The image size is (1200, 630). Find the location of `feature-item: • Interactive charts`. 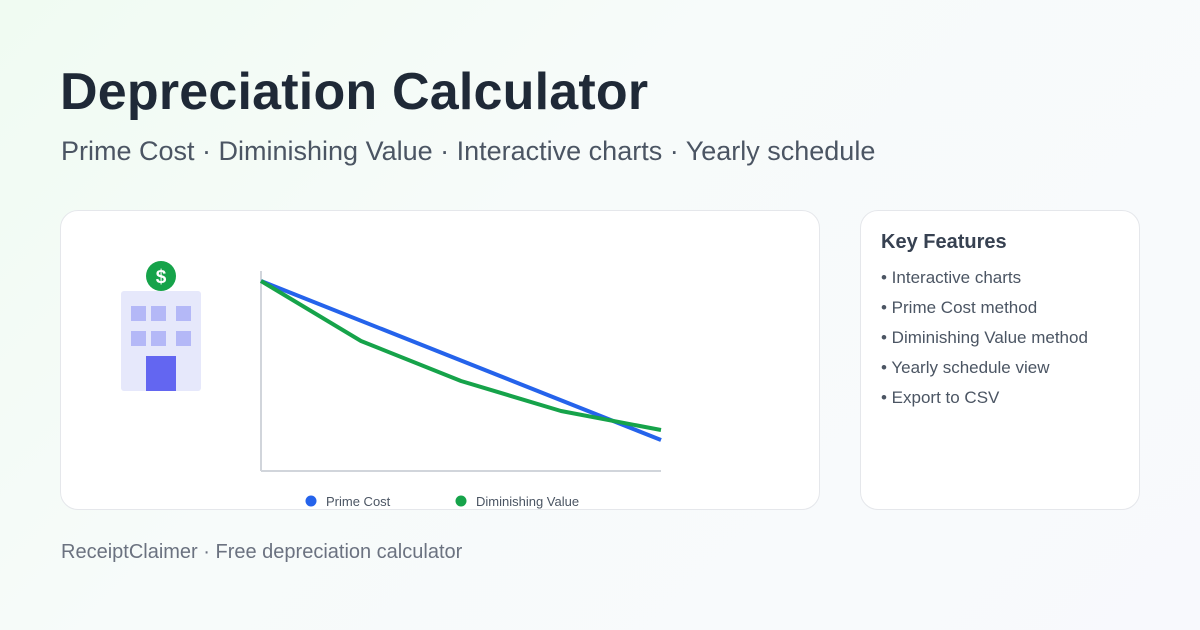

feature-item: • Interactive charts is located at coordinates (951, 277).